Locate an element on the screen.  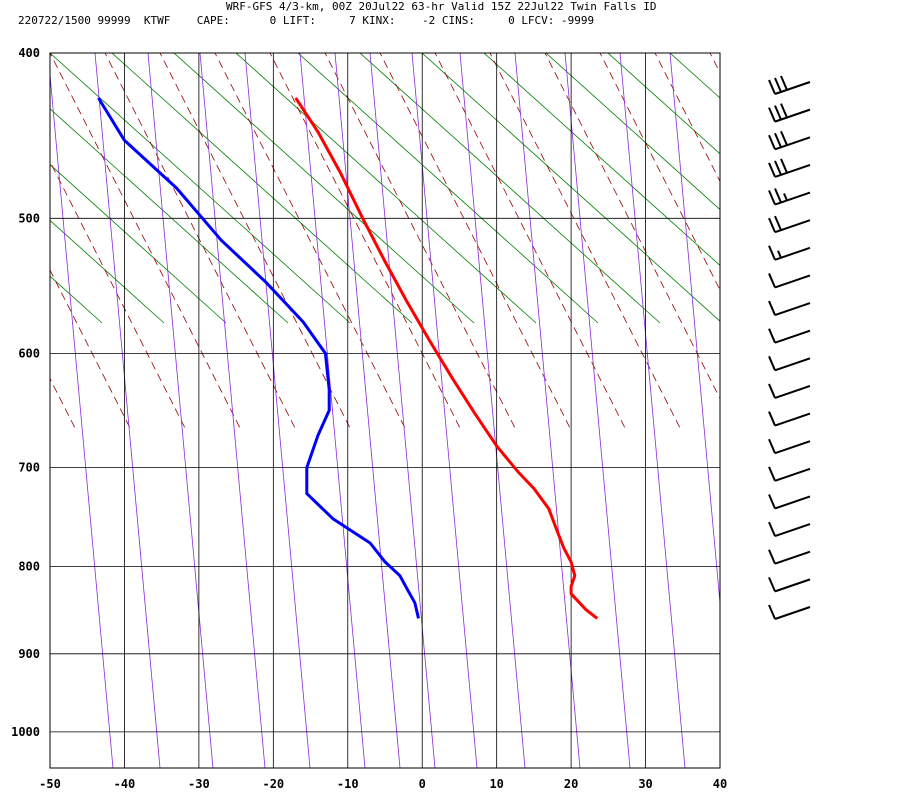
y-tick-label: 1000 is located at coordinates (25, 732).